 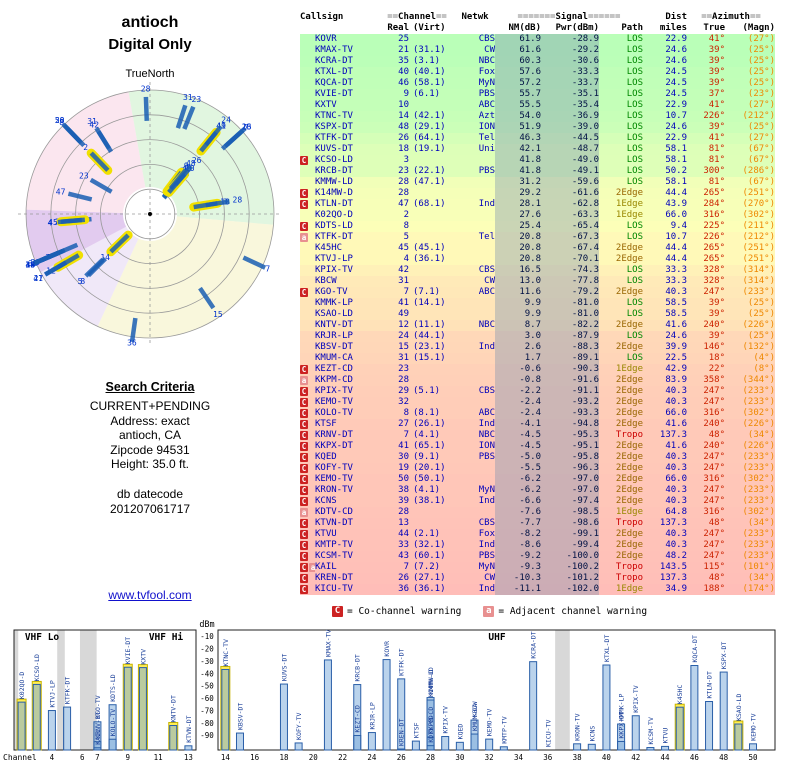 What do you see at coordinates (570, 391) in the screenshot?
I see `power-value: -91.1` at bounding box center [570, 391].